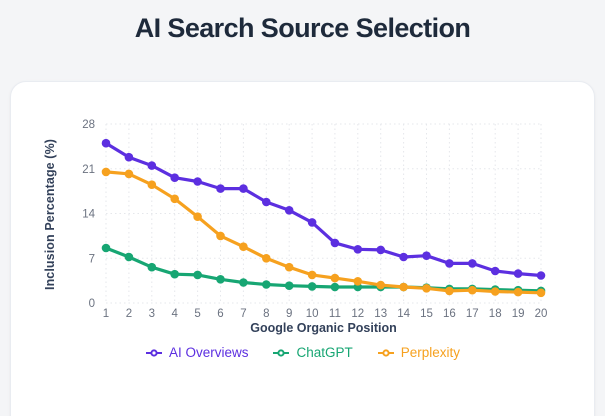  What do you see at coordinates (449, 314) in the screenshot?
I see `x-tick-label: 16` at bounding box center [449, 314].